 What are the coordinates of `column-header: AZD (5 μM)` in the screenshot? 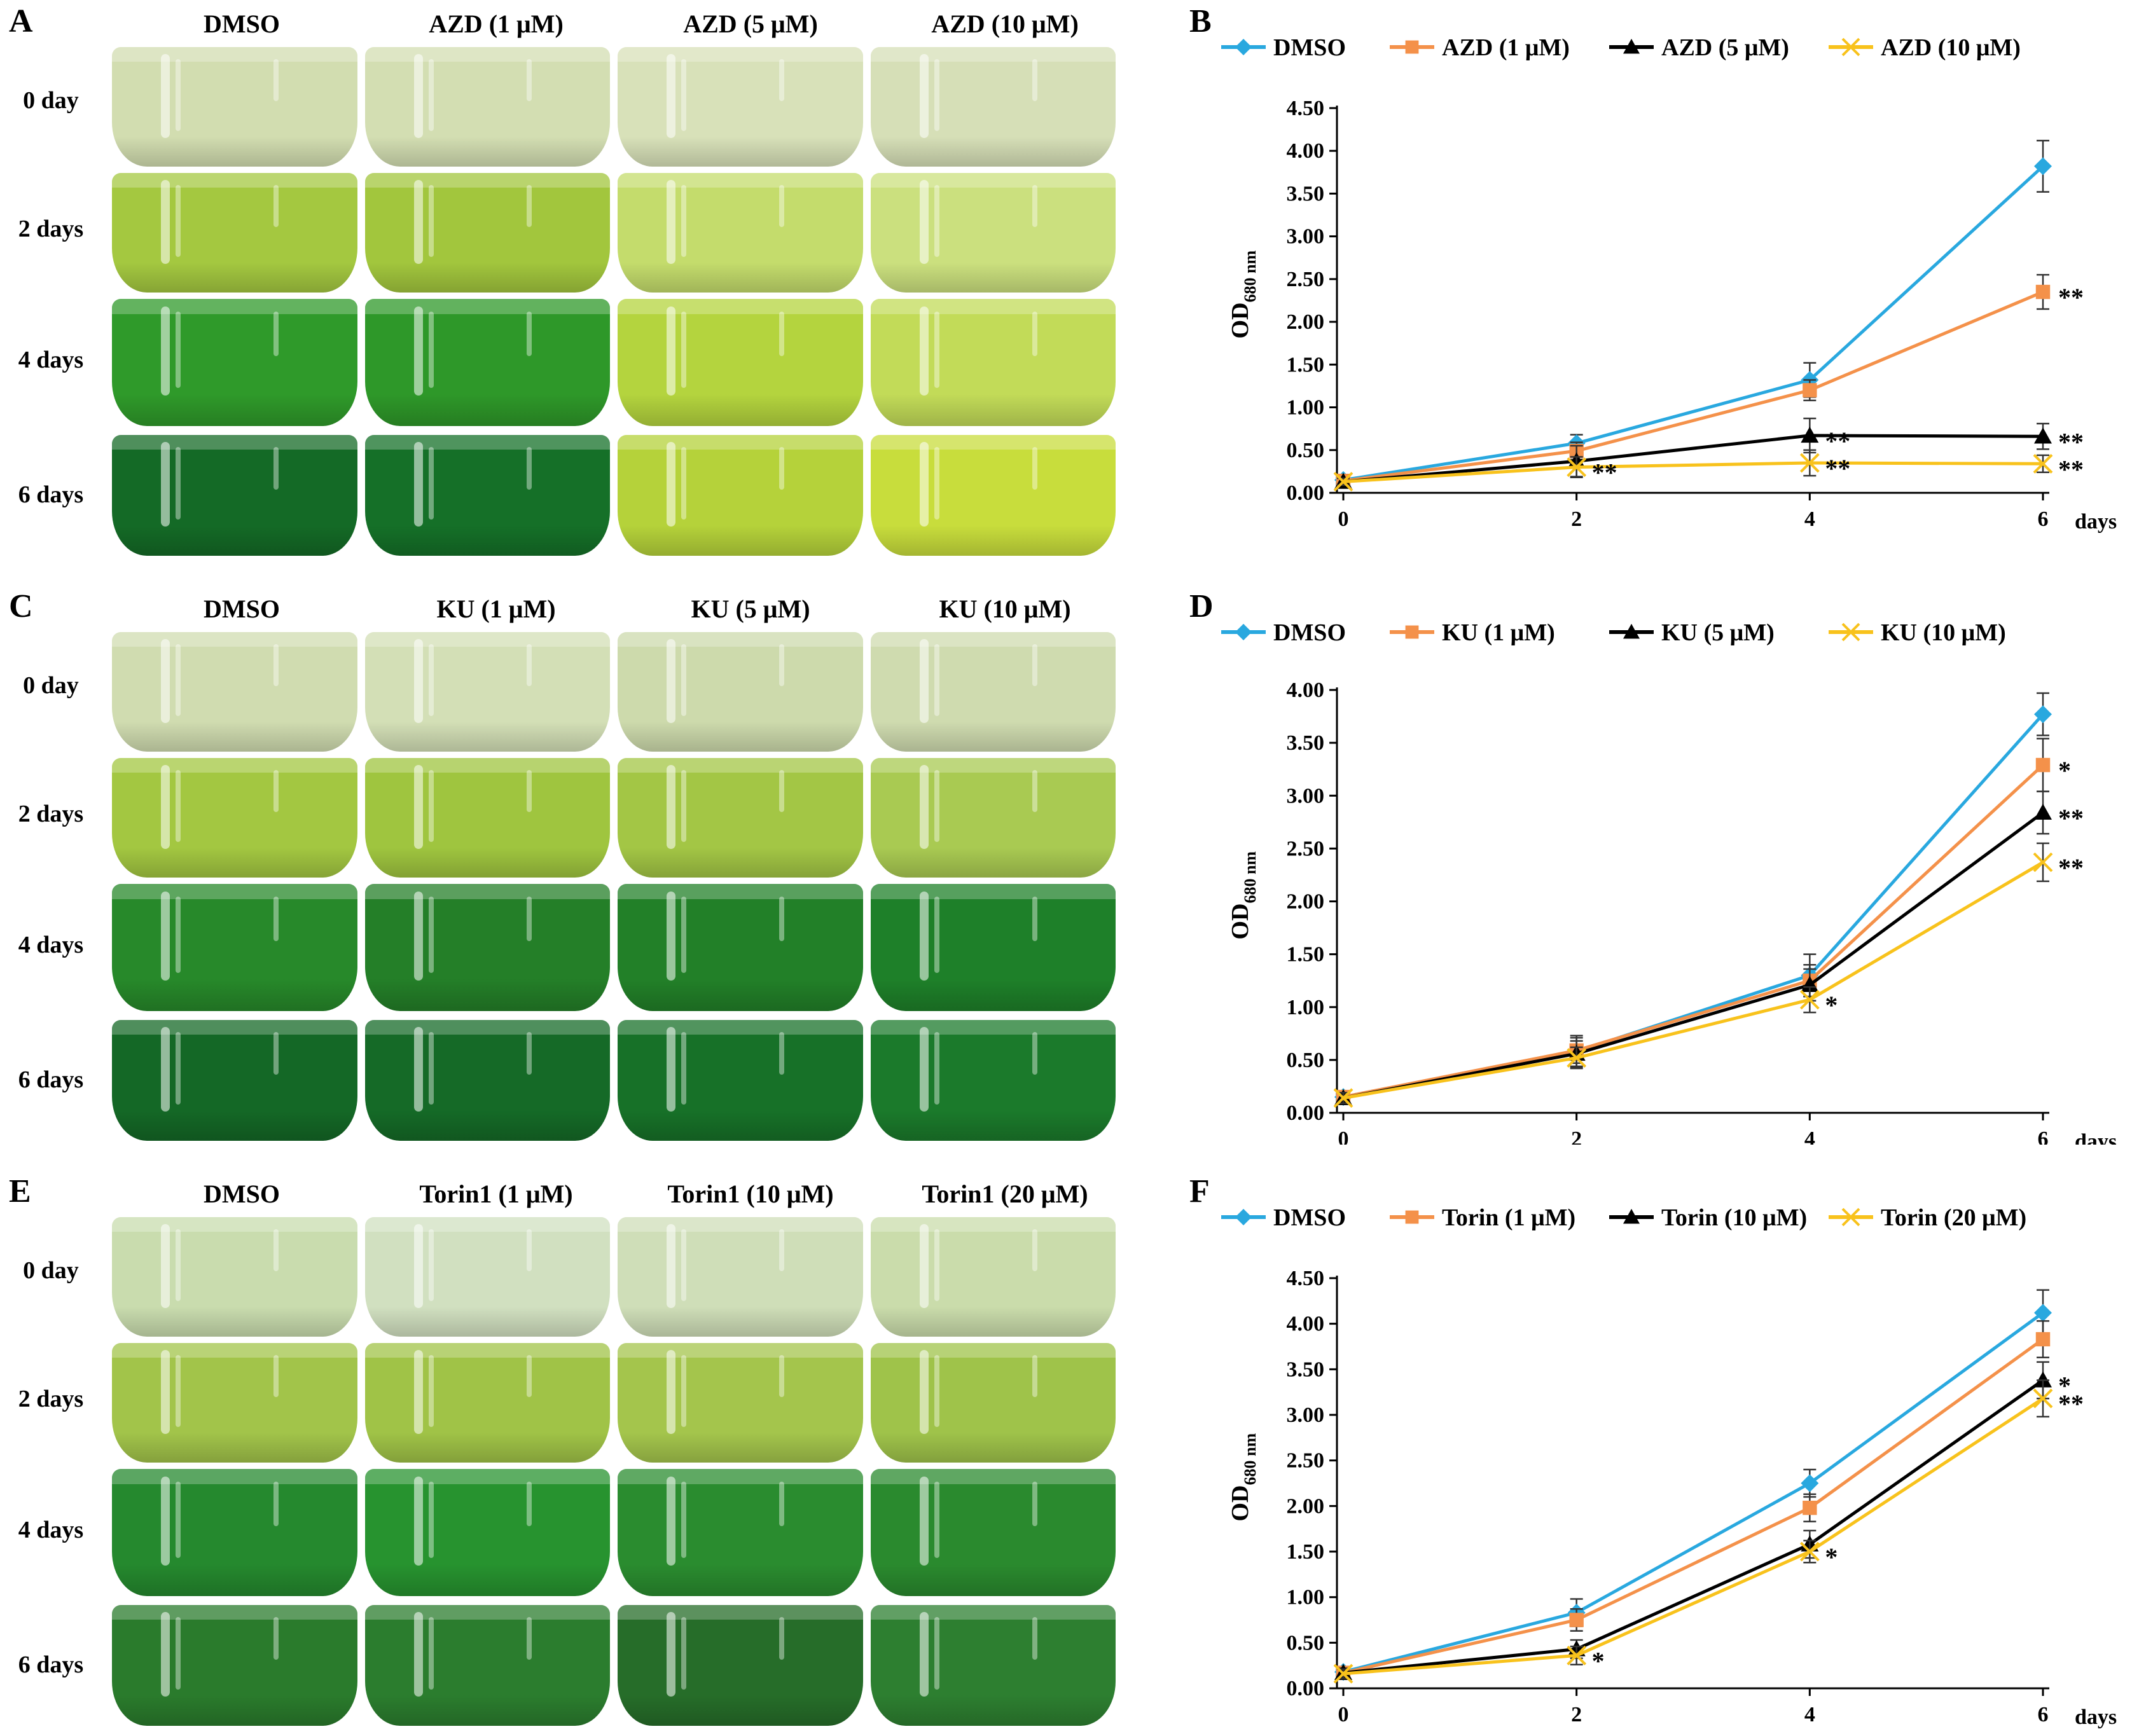 It's located at (750, 24).